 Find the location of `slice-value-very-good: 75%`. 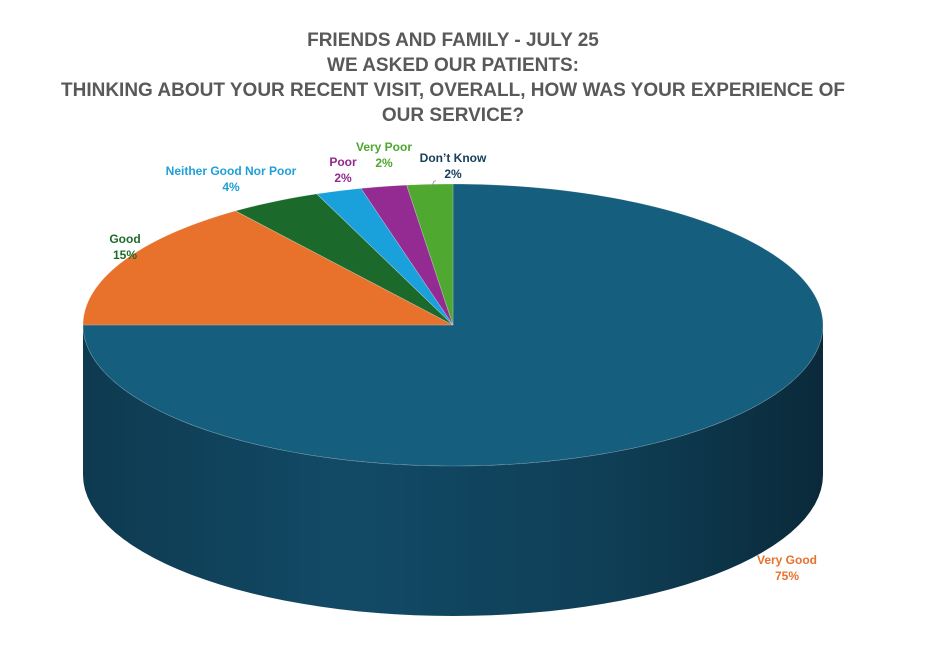

slice-value-very-good: 75% is located at coordinates (787, 576).